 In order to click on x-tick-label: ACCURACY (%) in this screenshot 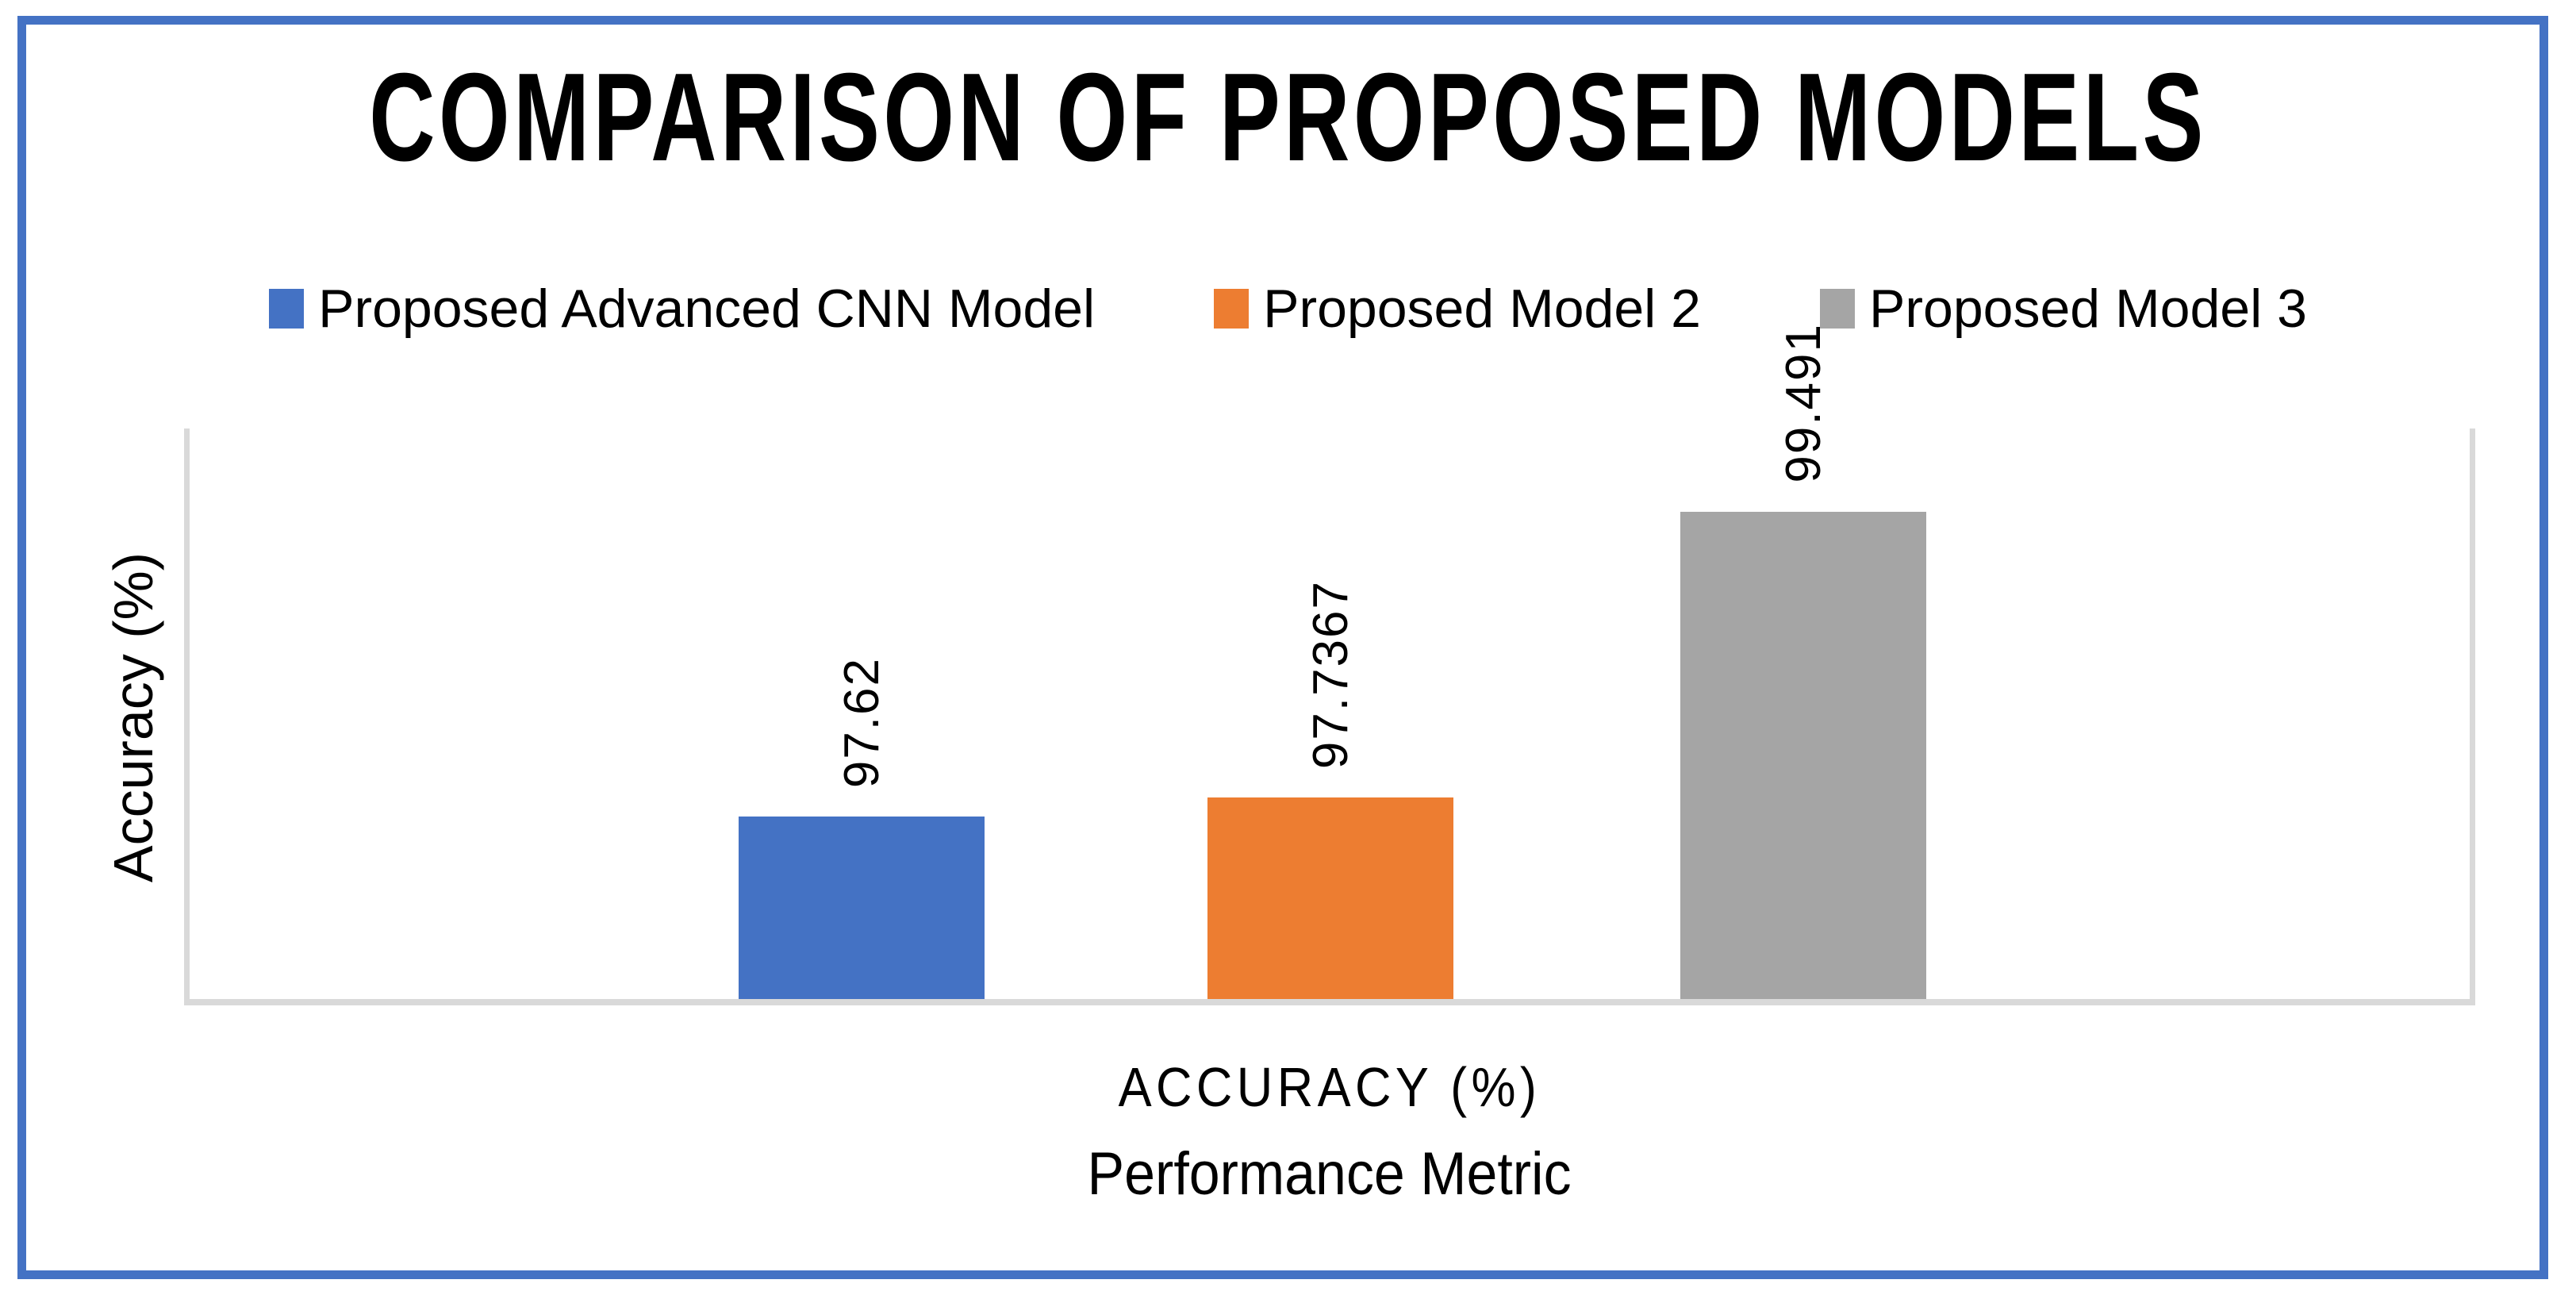, I will do `click(1329, 1087)`.